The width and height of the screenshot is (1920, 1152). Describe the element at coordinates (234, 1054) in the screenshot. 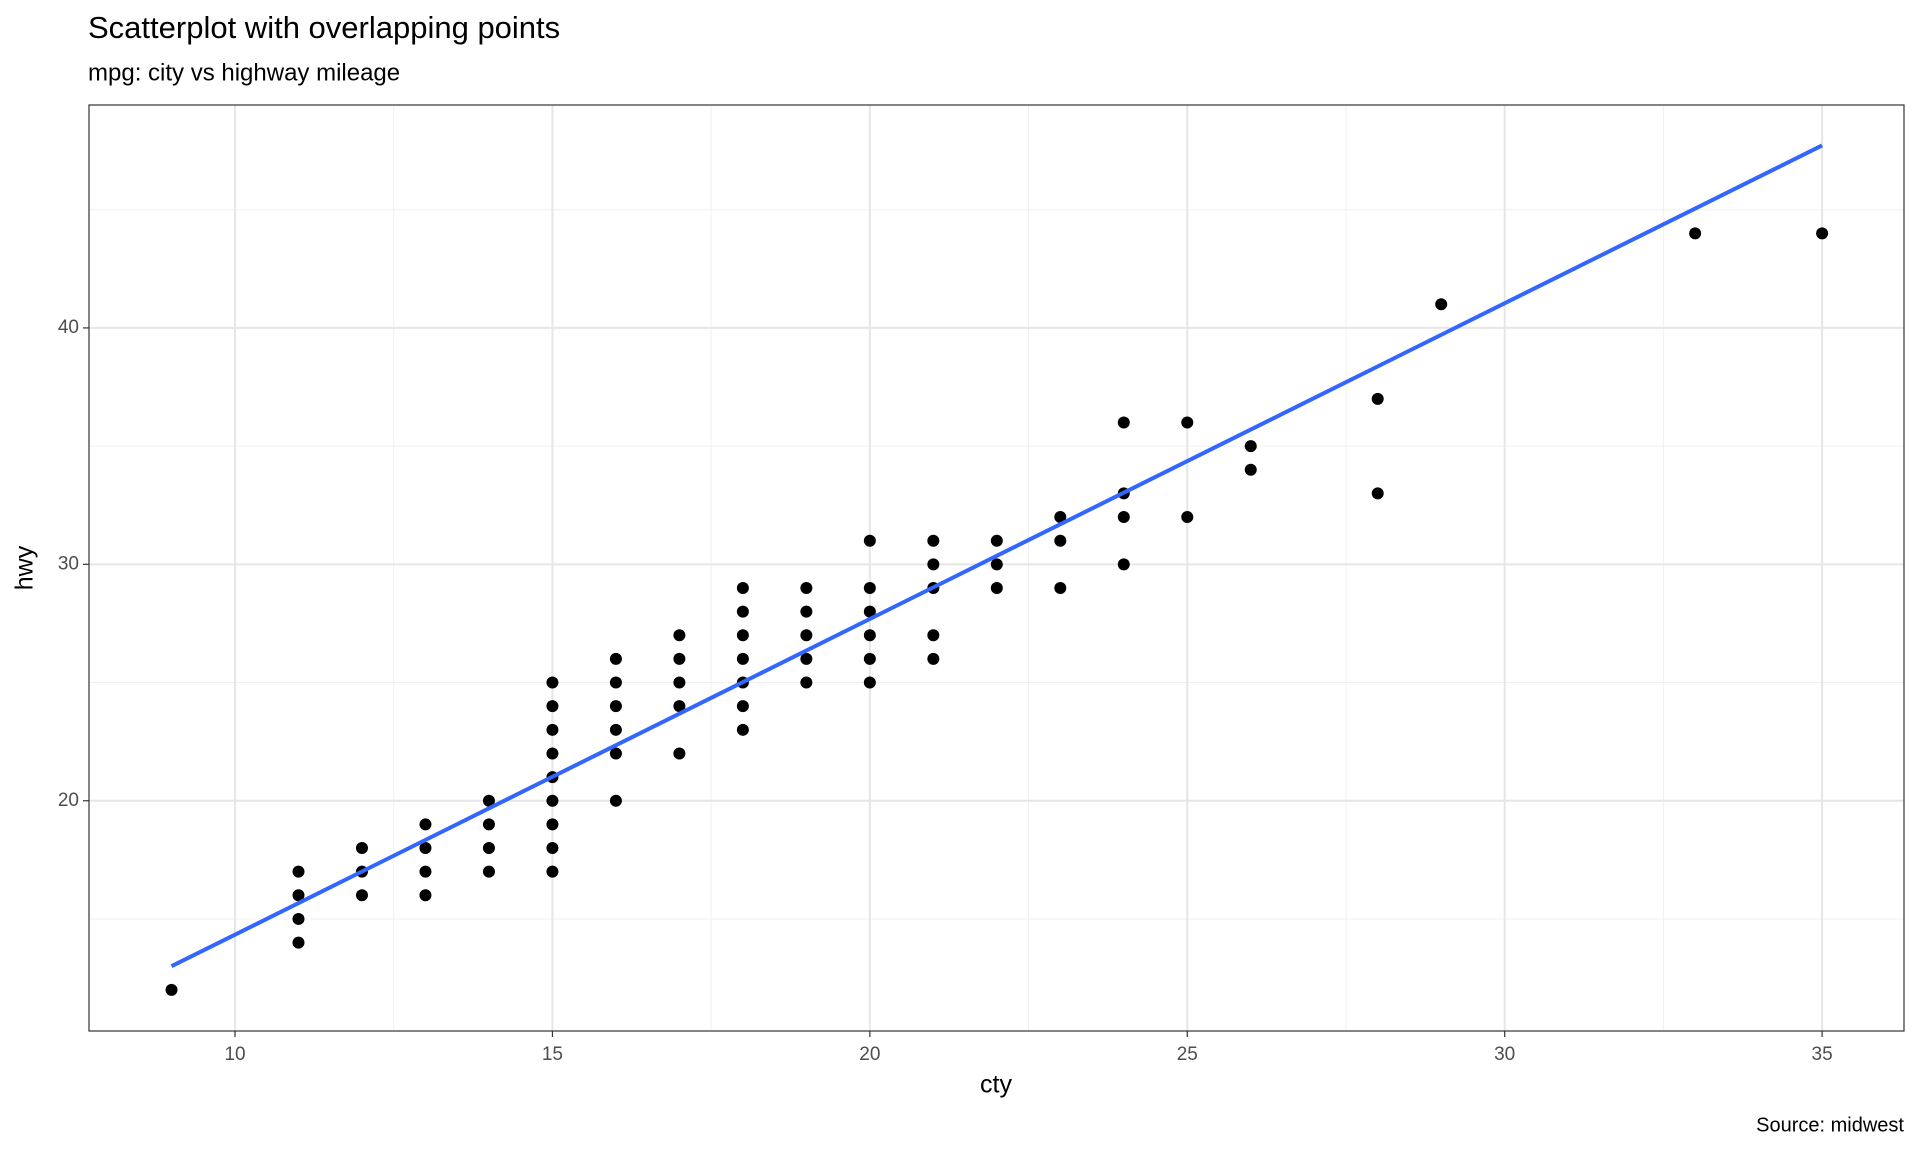

I see `x-tick-label: 10` at that location.